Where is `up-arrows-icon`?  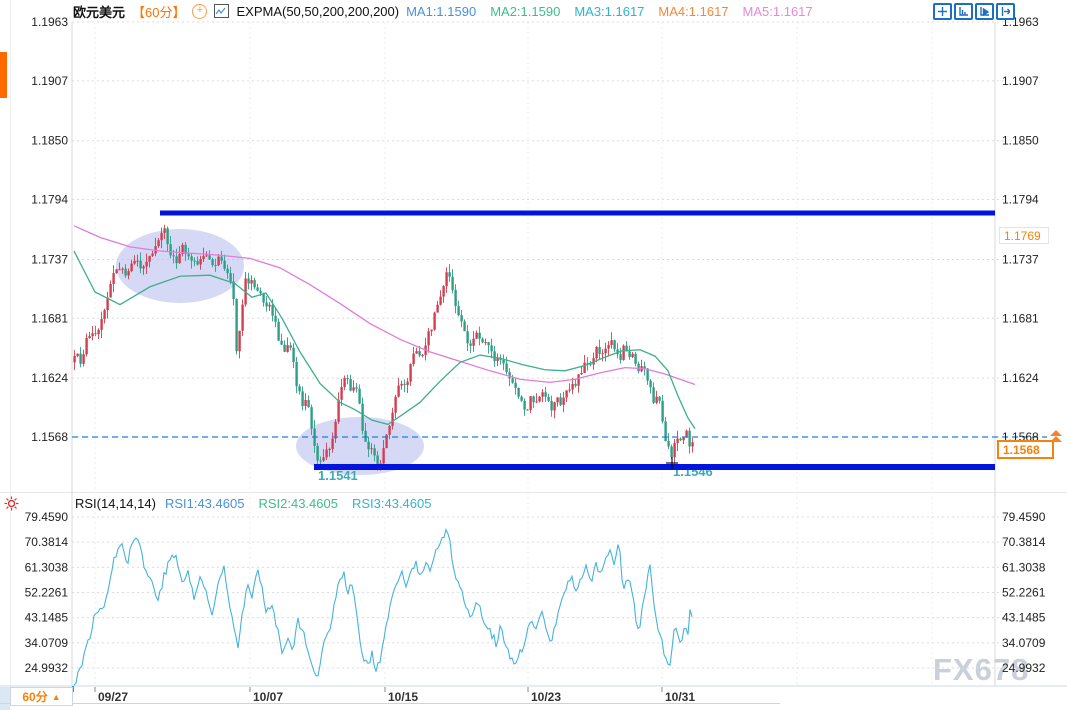
up-arrows-icon is located at coordinates (1056, 433).